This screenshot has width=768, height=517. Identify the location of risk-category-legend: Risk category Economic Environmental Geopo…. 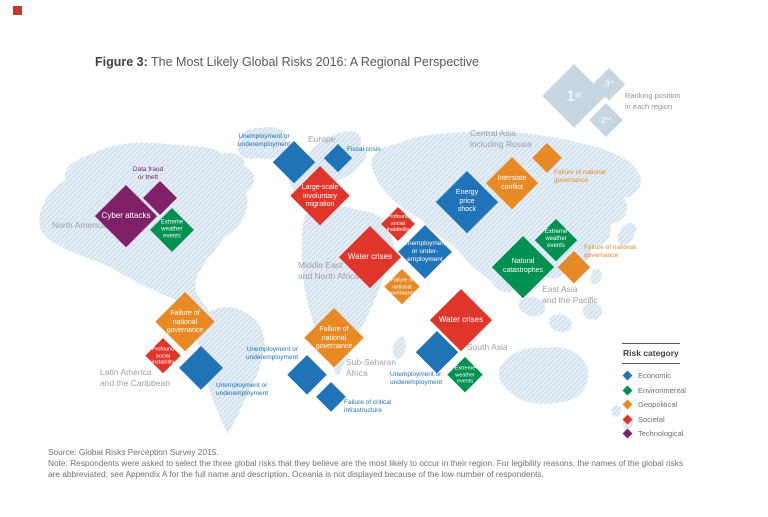
(654, 392).